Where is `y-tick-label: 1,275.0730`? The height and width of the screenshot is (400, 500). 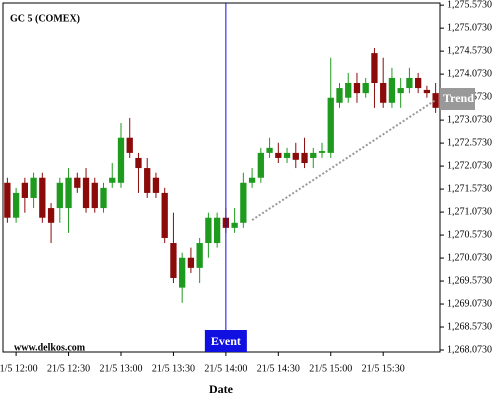 y-tick-label: 1,275.0730 is located at coordinates (469, 27).